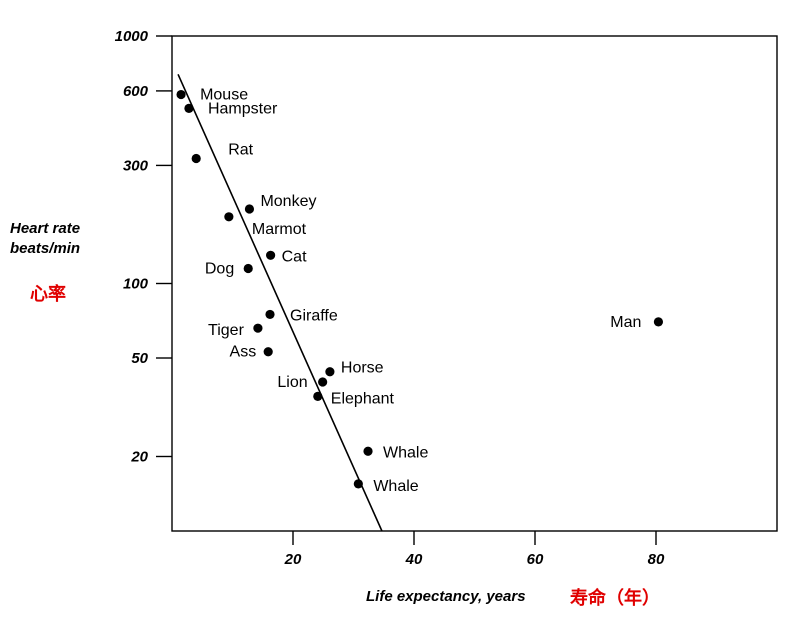 This screenshot has height=631, width=806. Describe the element at coordinates (226, 330) in the screenshot. I see `point-label: Tiger` at that location.